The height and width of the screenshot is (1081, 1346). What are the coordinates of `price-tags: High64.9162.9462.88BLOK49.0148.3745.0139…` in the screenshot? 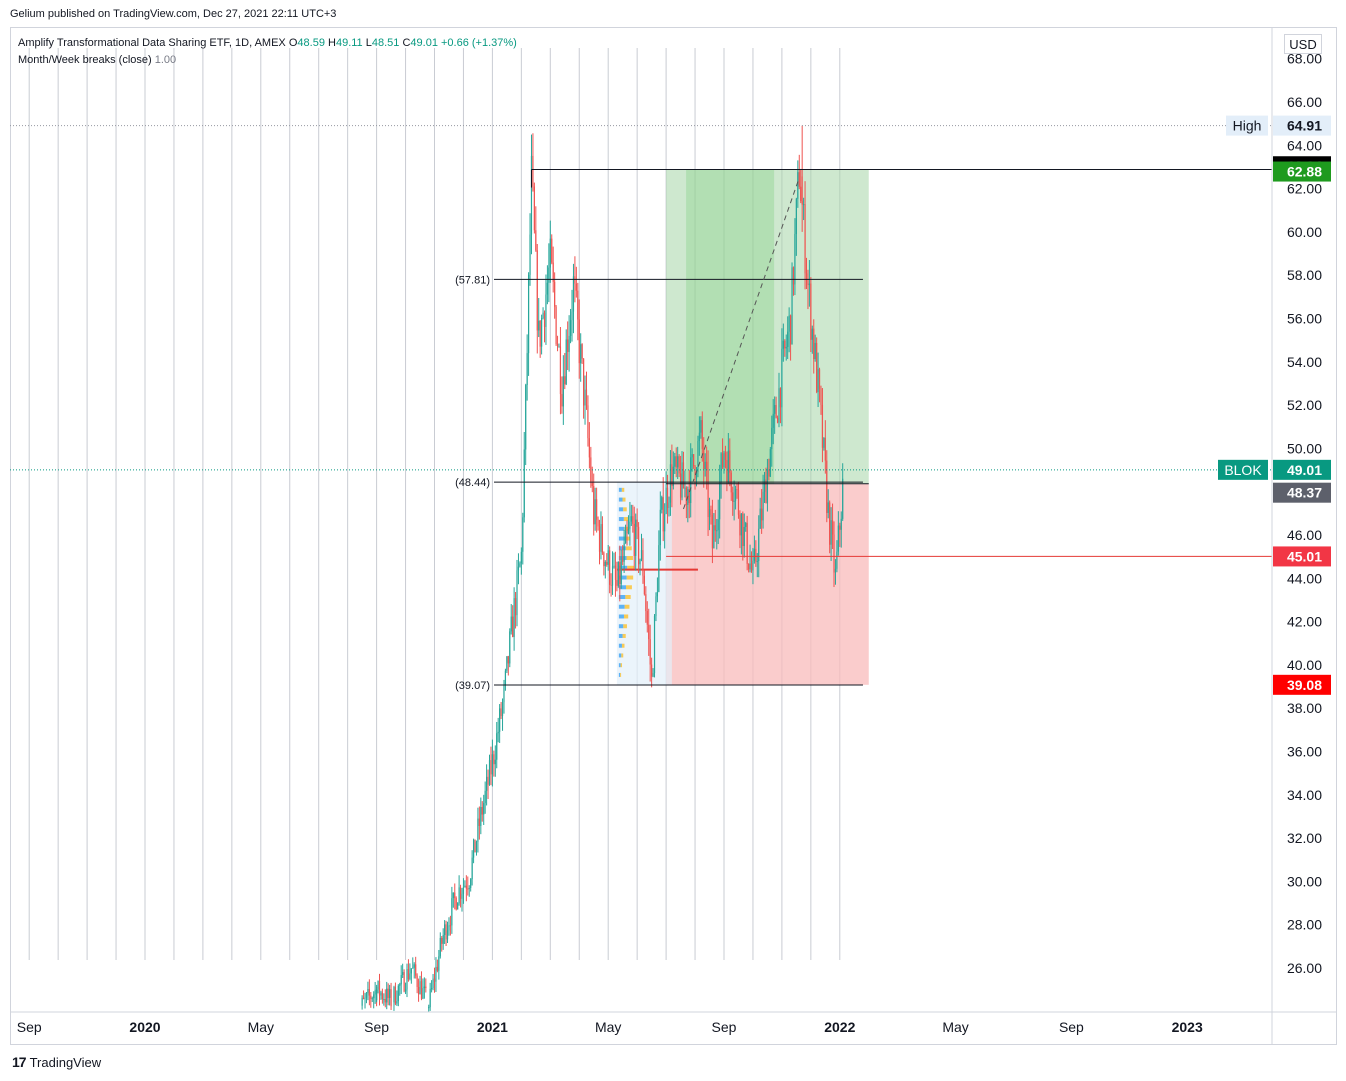 It's located at (1274, 405).